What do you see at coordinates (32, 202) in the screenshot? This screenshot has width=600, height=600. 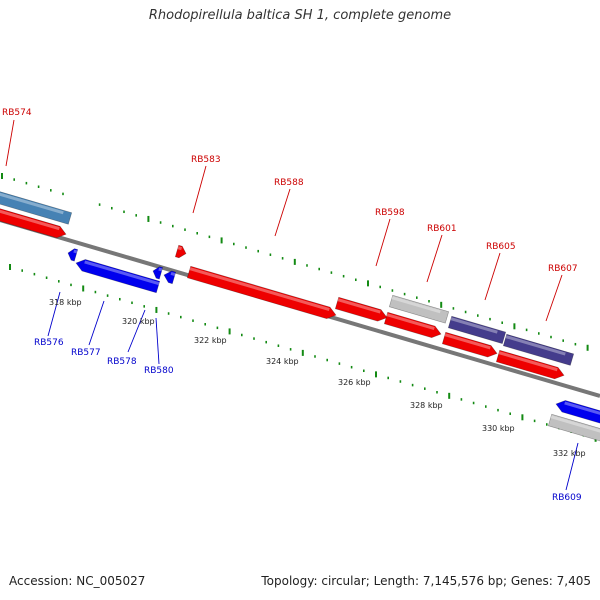 I see `gene-rb574-highlight` at bounding box center [32, 202].